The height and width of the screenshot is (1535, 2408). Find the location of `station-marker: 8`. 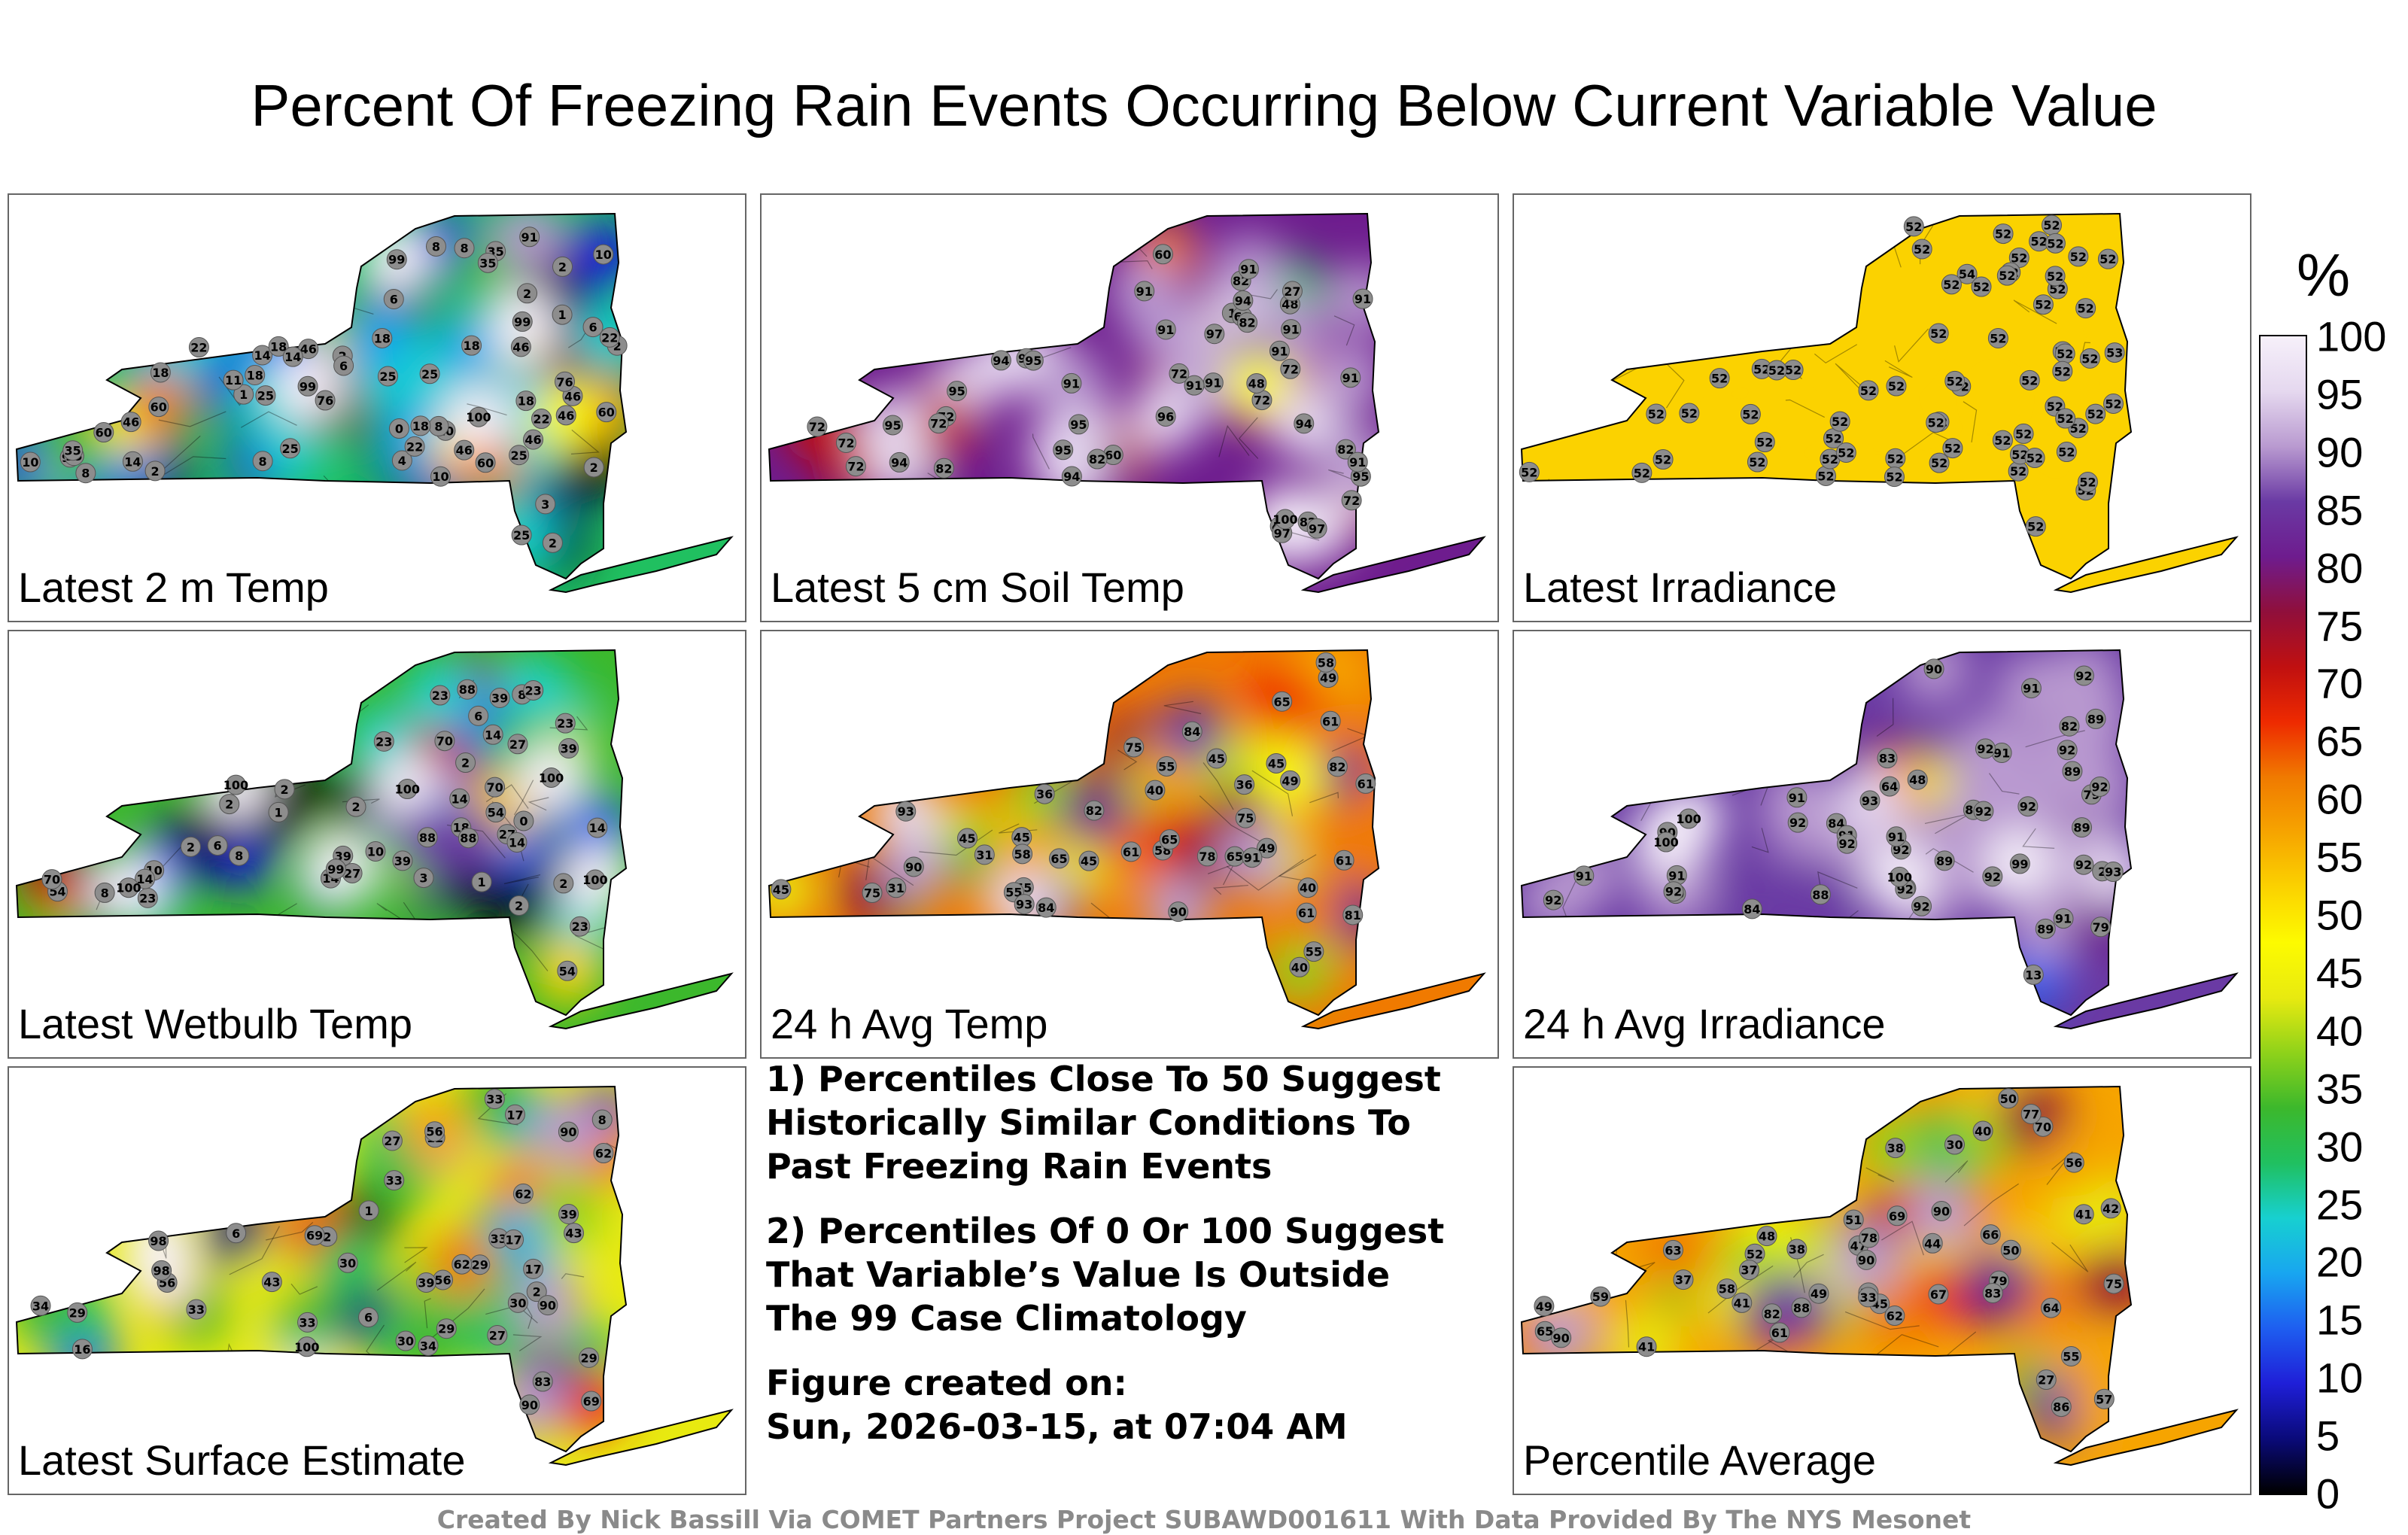

station-marker: 8 is located at coordinates (464, 248).